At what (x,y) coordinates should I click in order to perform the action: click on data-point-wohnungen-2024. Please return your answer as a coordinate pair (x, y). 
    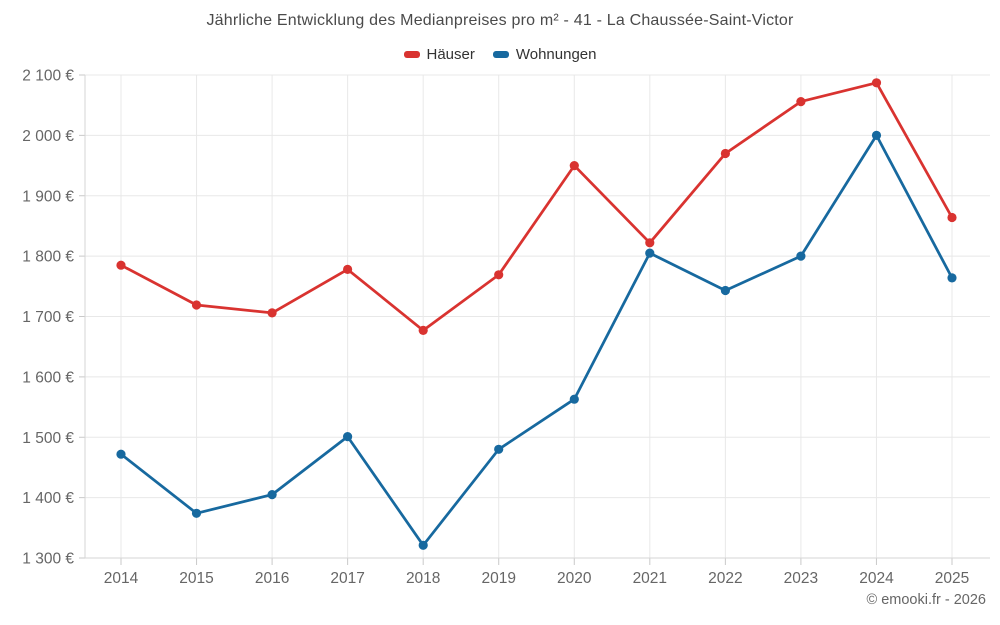
    Looking at the image, I should click on (876, 135).